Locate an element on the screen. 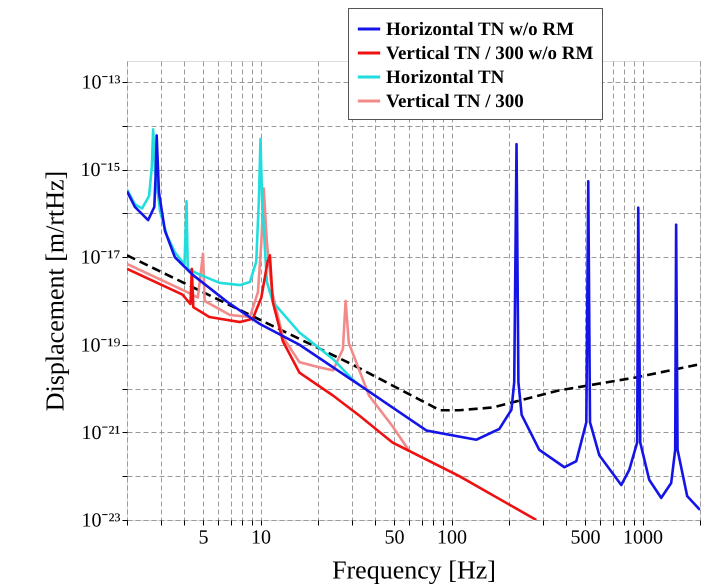 Image resolution: width=721 pixels, height=584 pixels. x-tick-label: 5 is located at coordinates (203, 537).